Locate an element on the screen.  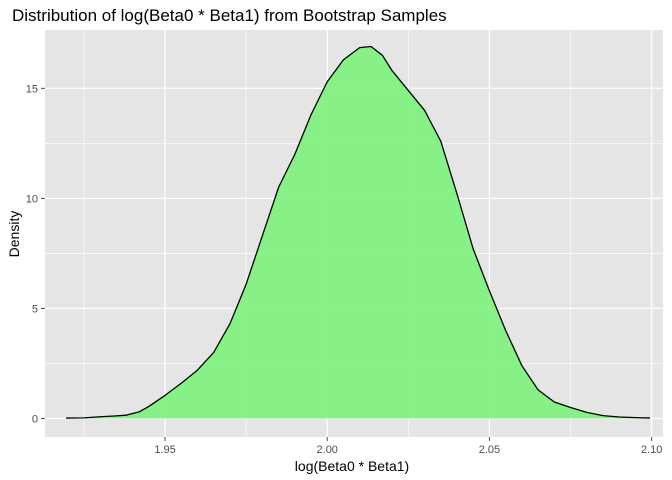
x-axis-label: log(Beta0 * Beta1) is located at coordinates (352, 466).